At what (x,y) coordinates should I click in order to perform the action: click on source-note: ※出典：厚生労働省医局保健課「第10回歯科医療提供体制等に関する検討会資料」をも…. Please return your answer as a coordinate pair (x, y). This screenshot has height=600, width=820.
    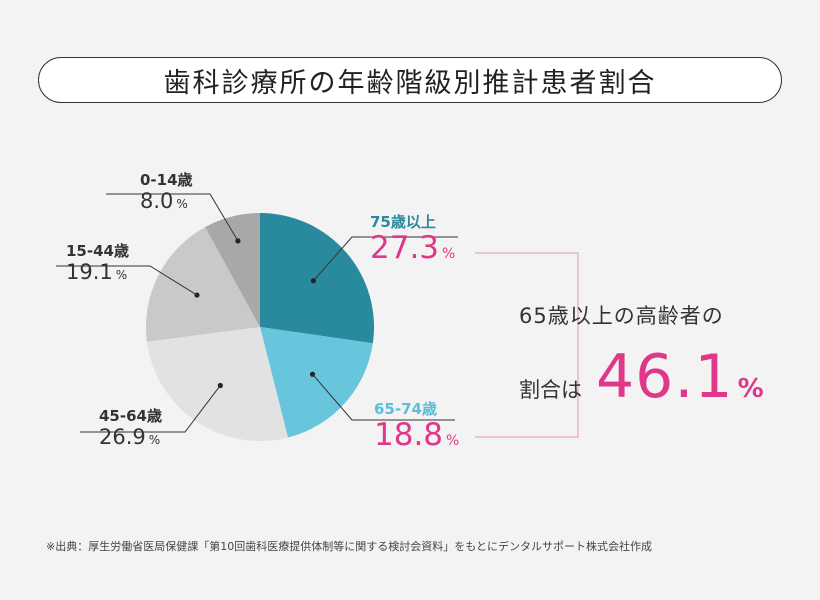
    Looking at the image, I should click on (349, 546).